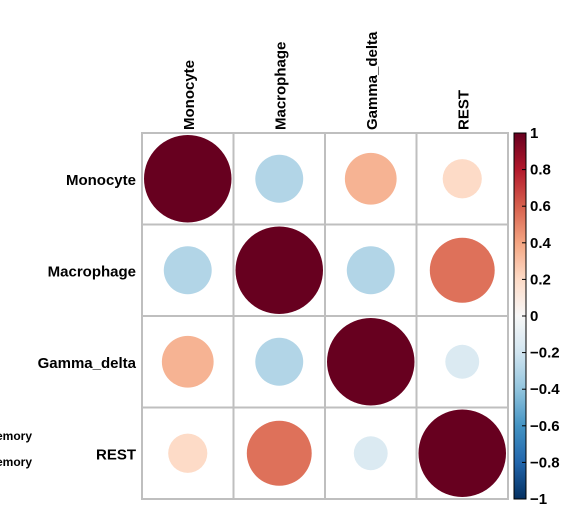  Describe the element at coordinates (545, 426) in the screenshot. I see `colorbar-tick-label: −0.6` at that location.